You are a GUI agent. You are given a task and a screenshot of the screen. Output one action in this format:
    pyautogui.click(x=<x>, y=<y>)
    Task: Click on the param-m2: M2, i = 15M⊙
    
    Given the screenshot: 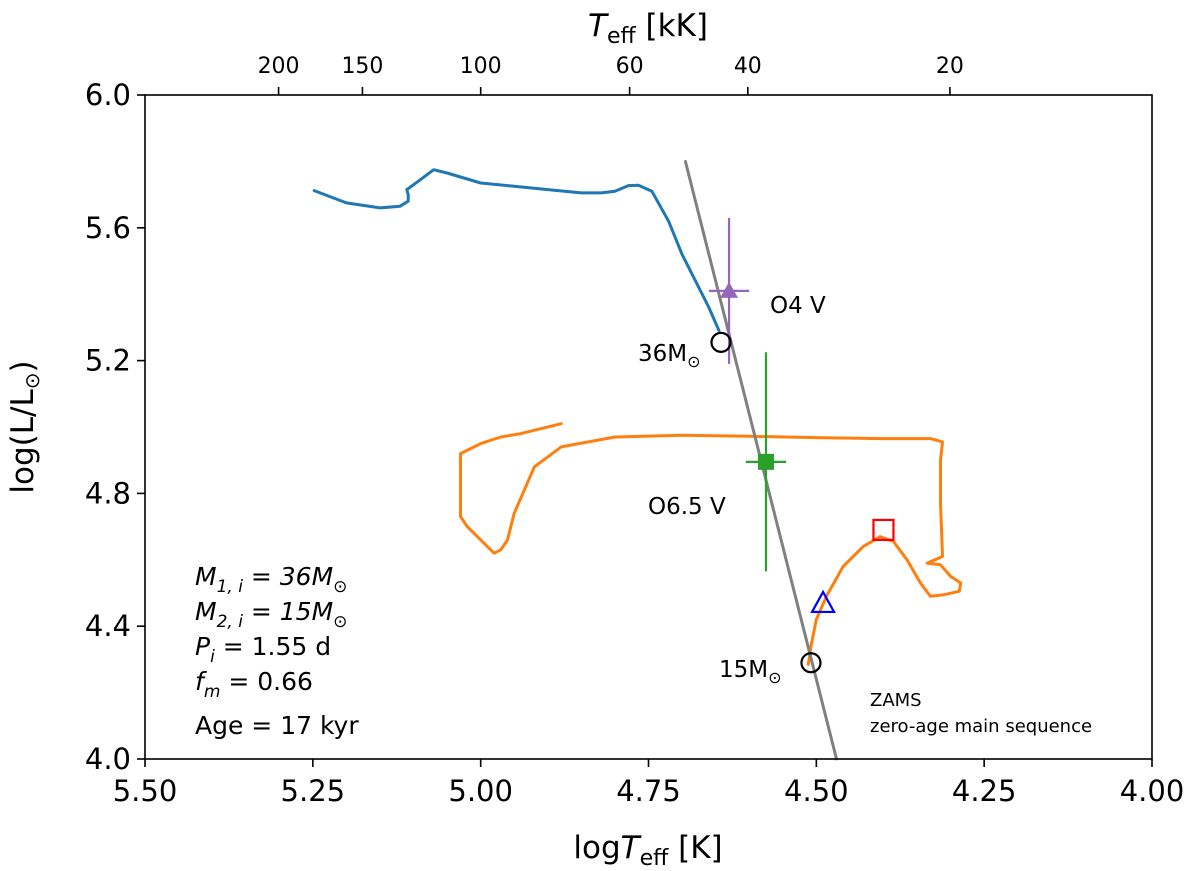 What is the action you would take?
    pyautogui.click(x=271, y=614)
    